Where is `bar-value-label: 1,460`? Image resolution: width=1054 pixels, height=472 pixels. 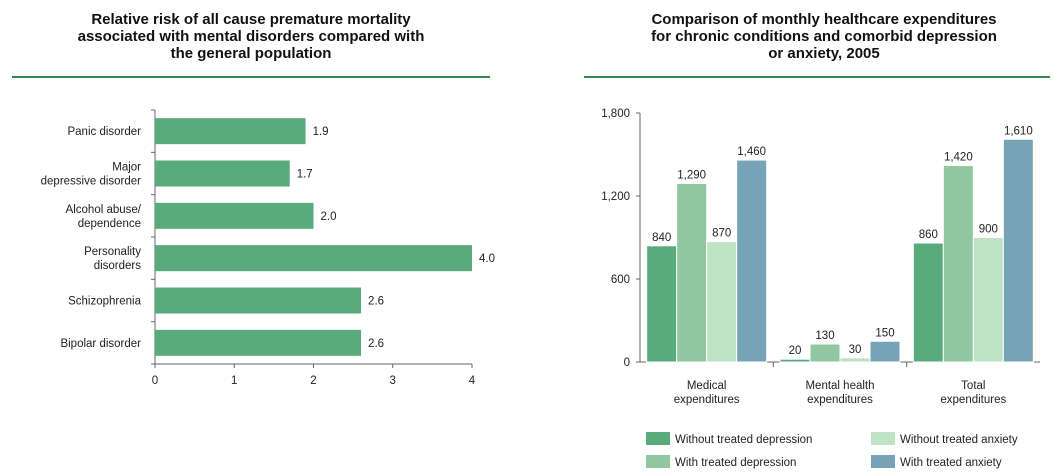 bar-value-label: 1,460 is located at coordinates (751, 152).